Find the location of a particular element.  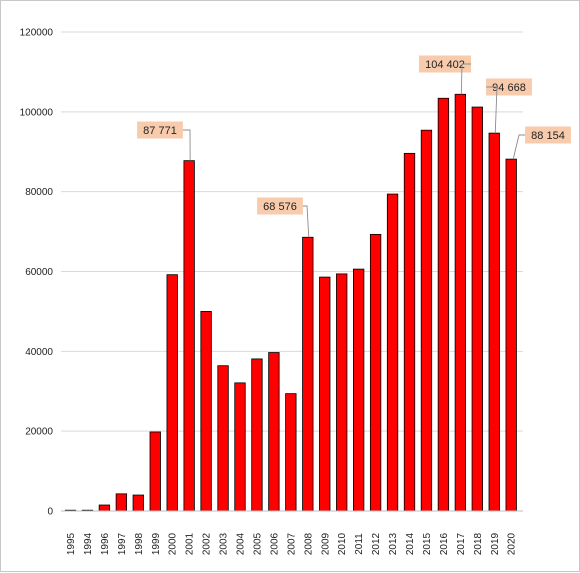

bar-2017 is located at coordinates (460, 302).